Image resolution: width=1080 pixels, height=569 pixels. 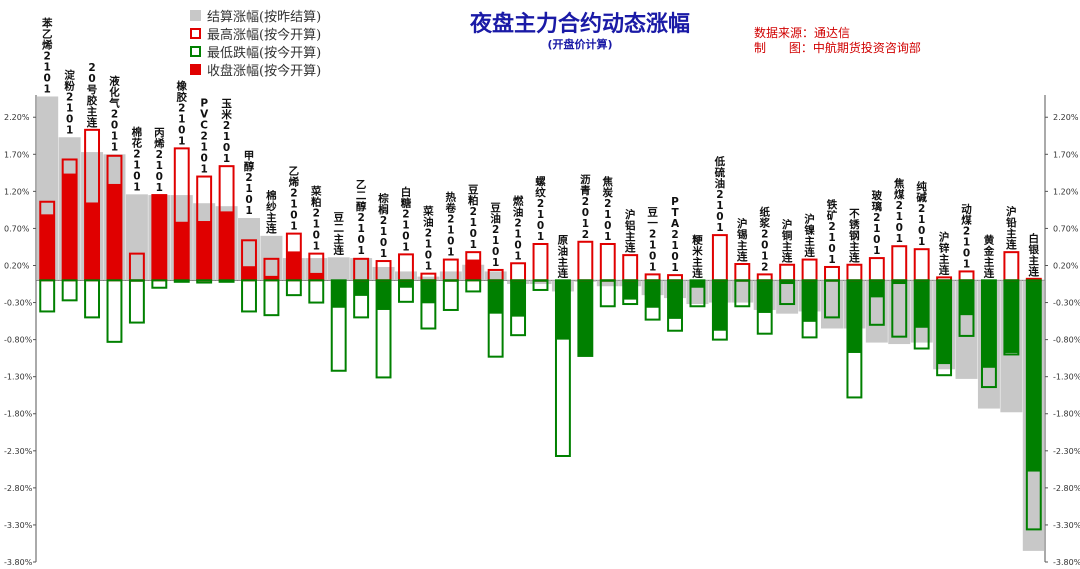 What do you see at coordinates (832, 232) in the screenshot?
I see `category-label: 铁矿 2 1 0 1` at bounding box center [832, 232].